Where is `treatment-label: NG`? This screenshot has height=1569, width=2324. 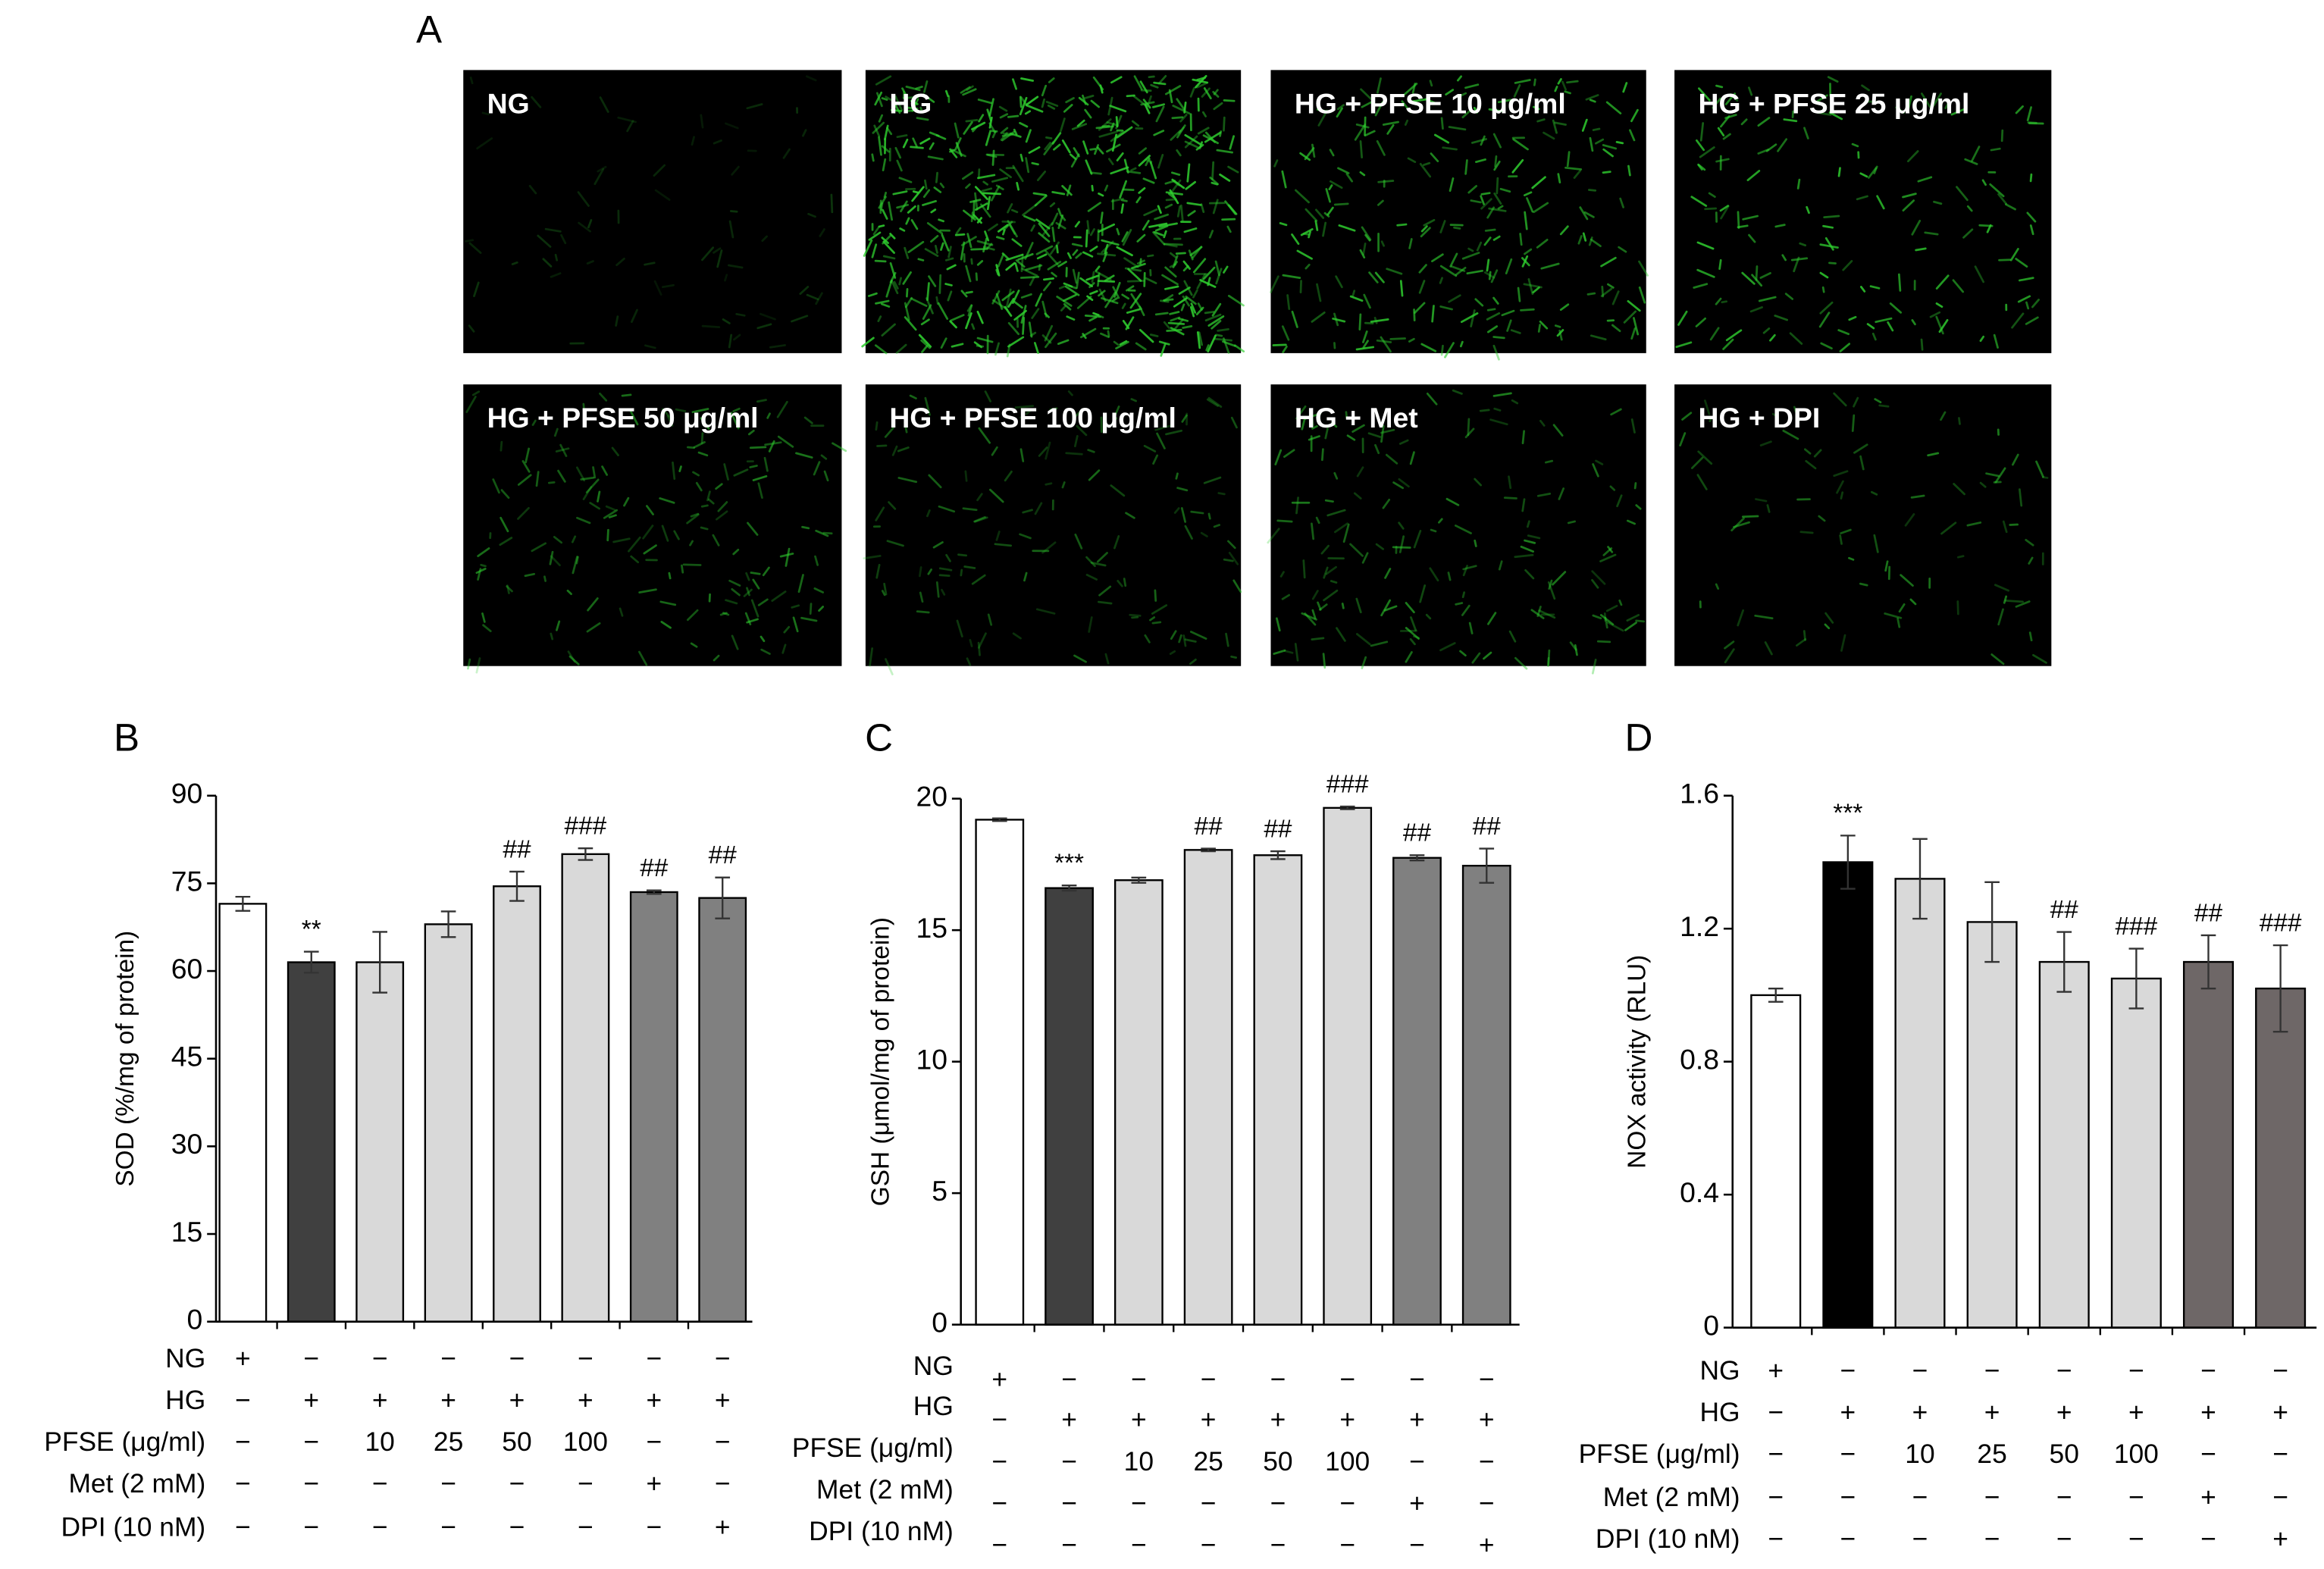 treatment-label: NG is located at coordinates (933, 1366).